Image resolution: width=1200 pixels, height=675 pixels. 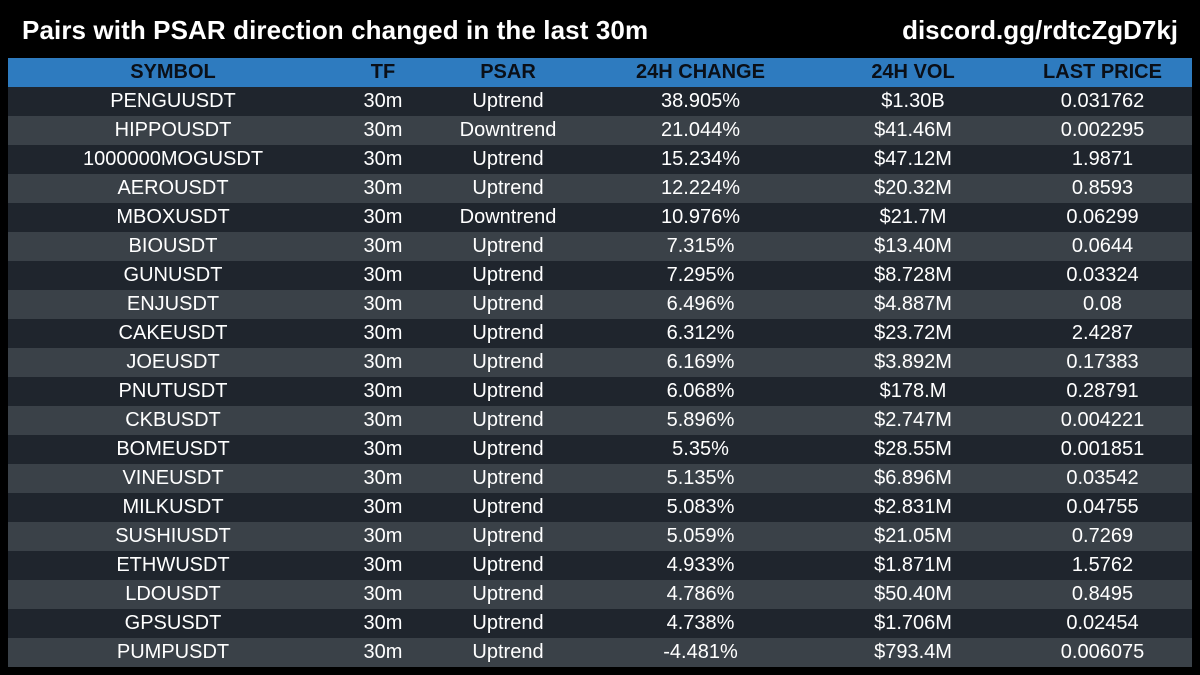 I want to click on cell-last-price: 0.17383, so click(x=1102, y=362).